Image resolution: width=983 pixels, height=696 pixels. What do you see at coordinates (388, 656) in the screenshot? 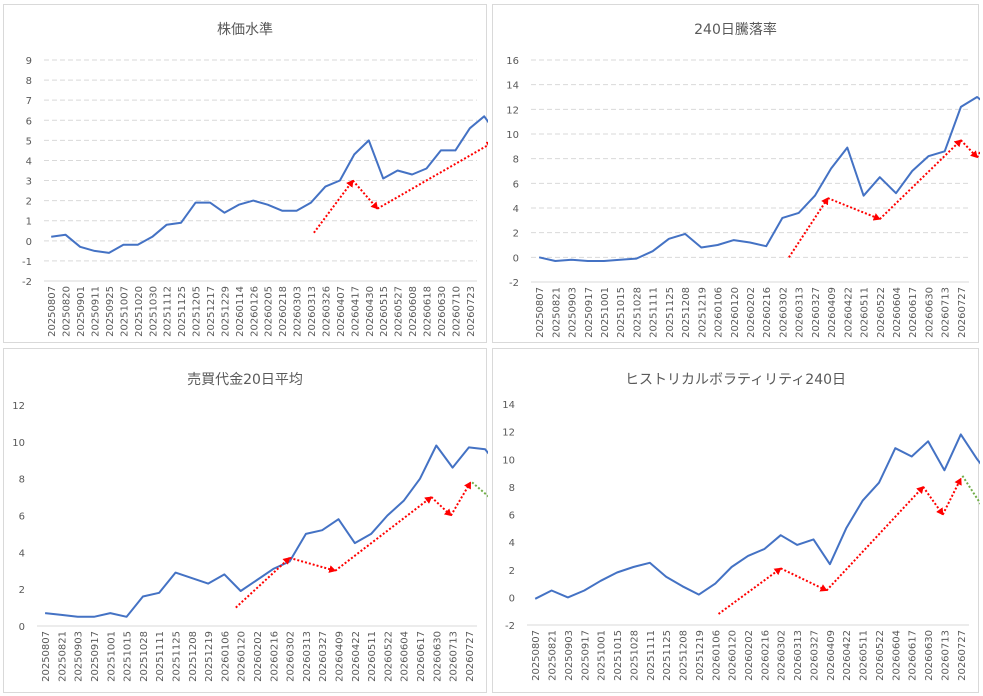
I see `x-tick-label: 20260522` at bounding box center [388, 656].